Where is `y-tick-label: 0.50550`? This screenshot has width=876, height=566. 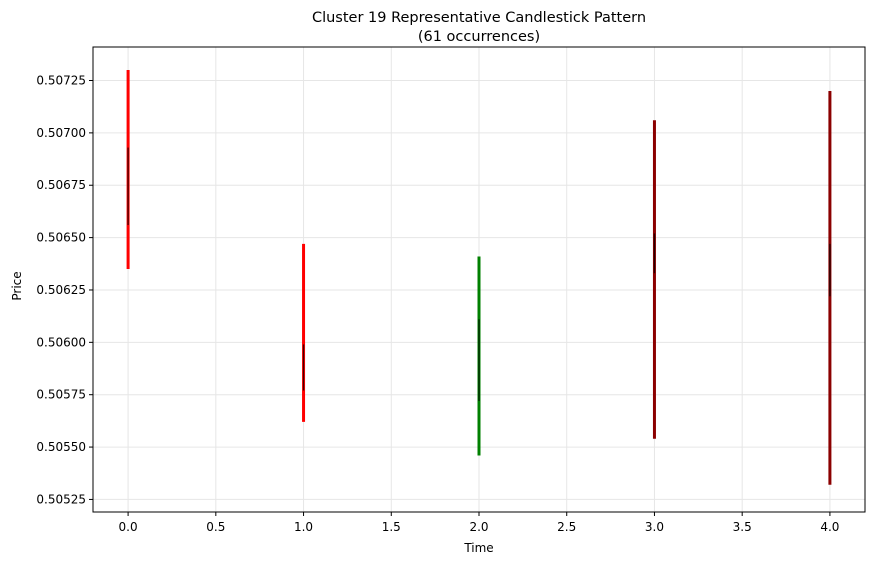 y-tick-label: 0.50550 is located at coordinates (61, 447).